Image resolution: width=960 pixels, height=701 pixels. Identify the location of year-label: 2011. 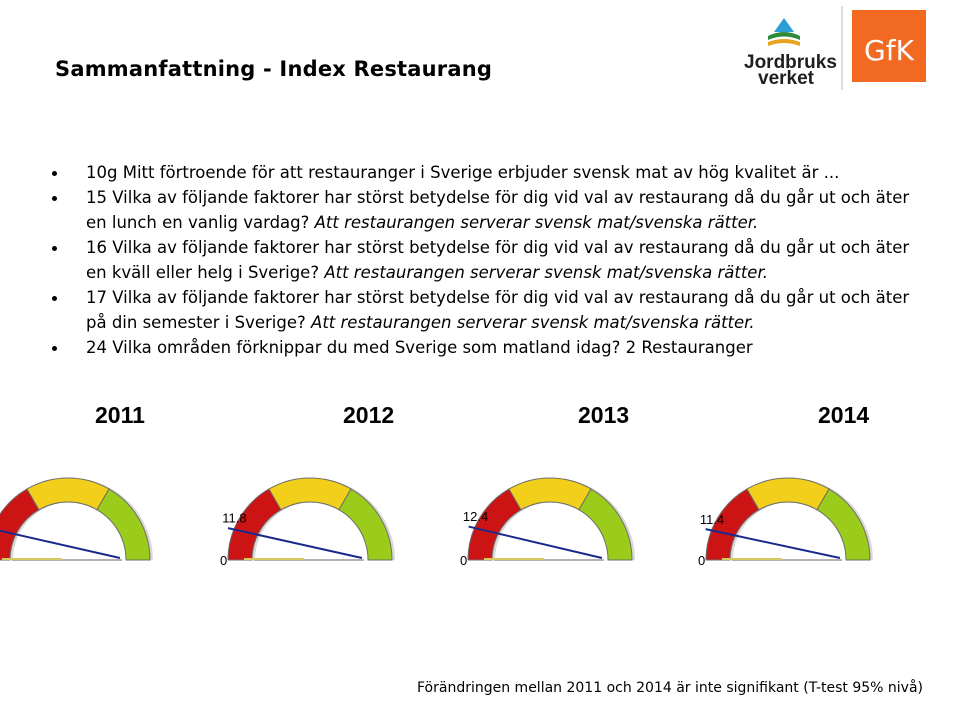
(120, 415).